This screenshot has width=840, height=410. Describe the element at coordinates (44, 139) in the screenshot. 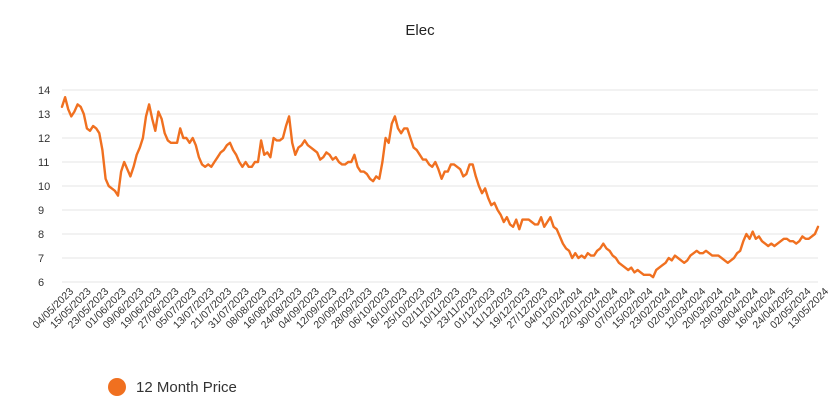

I see `y-tick-label: 12` at that location.